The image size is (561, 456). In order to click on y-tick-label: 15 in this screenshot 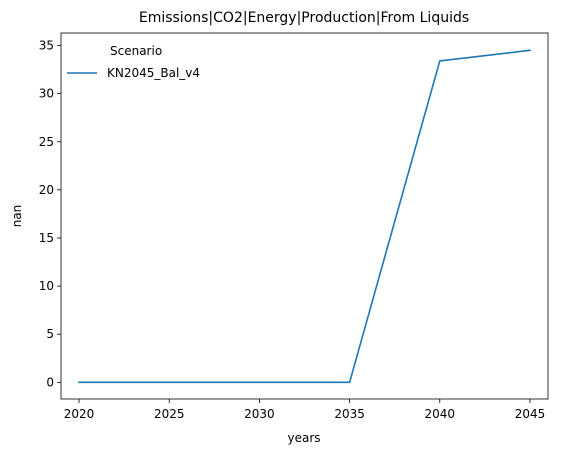, I will do `click(46, 238)`.